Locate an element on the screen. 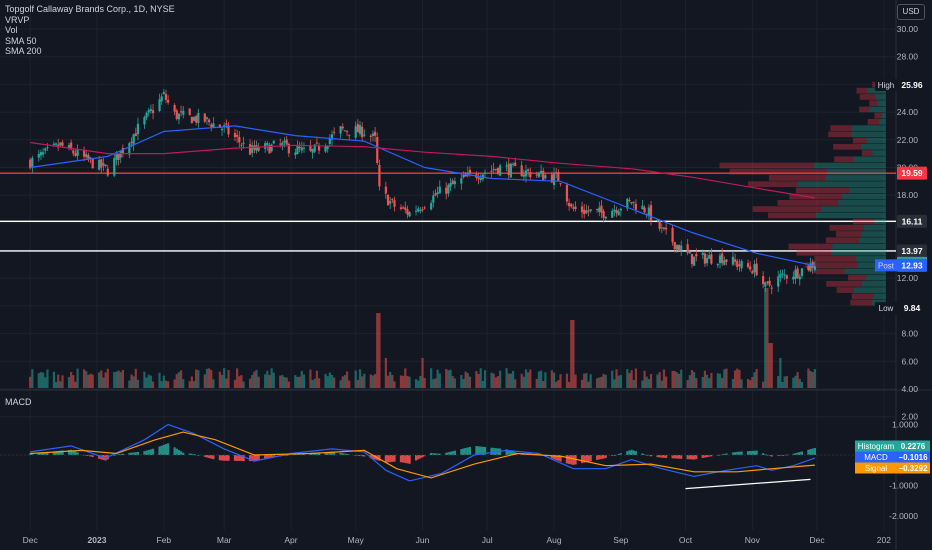  price-badge-bg is located at coordinates (912, 308).